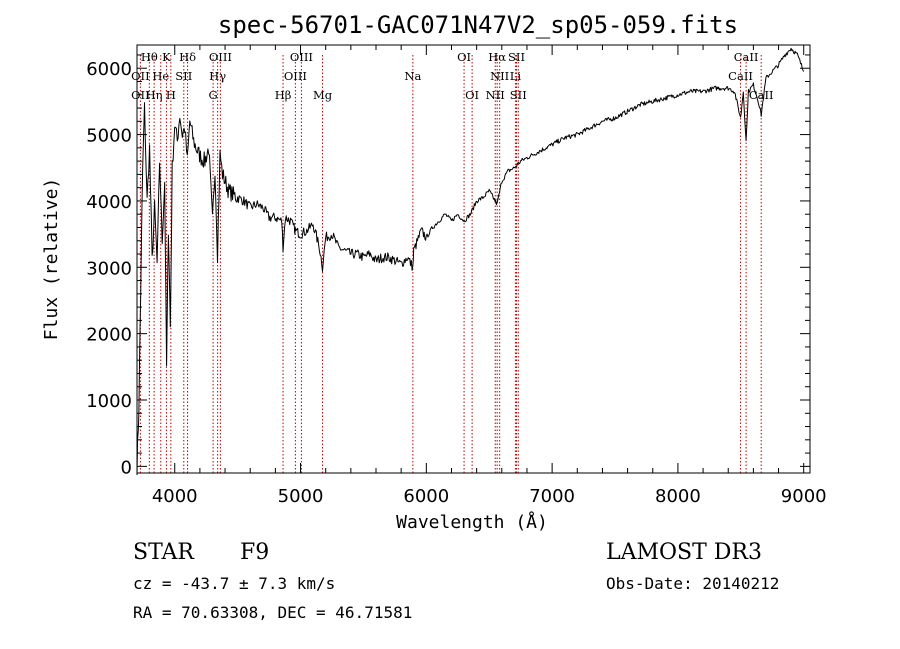 This screenshot has width=900, height=649. Describe the element at coordinates (323, 95) in the screenshot. I see `line-label: Mg` at that location.